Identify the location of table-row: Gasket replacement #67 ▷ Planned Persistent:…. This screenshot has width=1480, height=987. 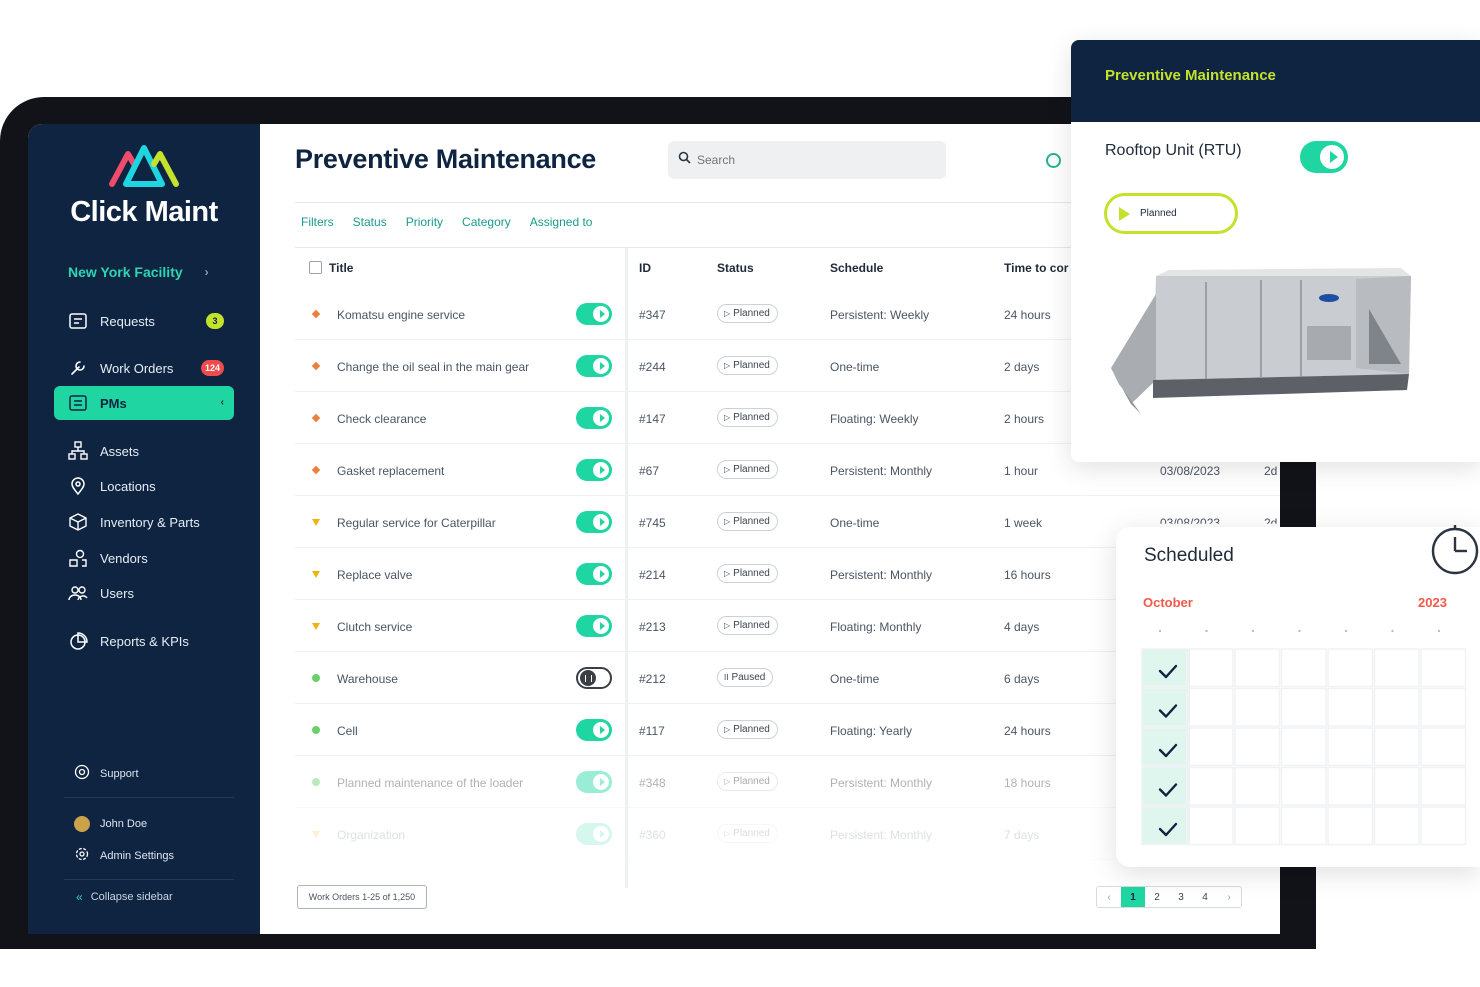
(787, 470).